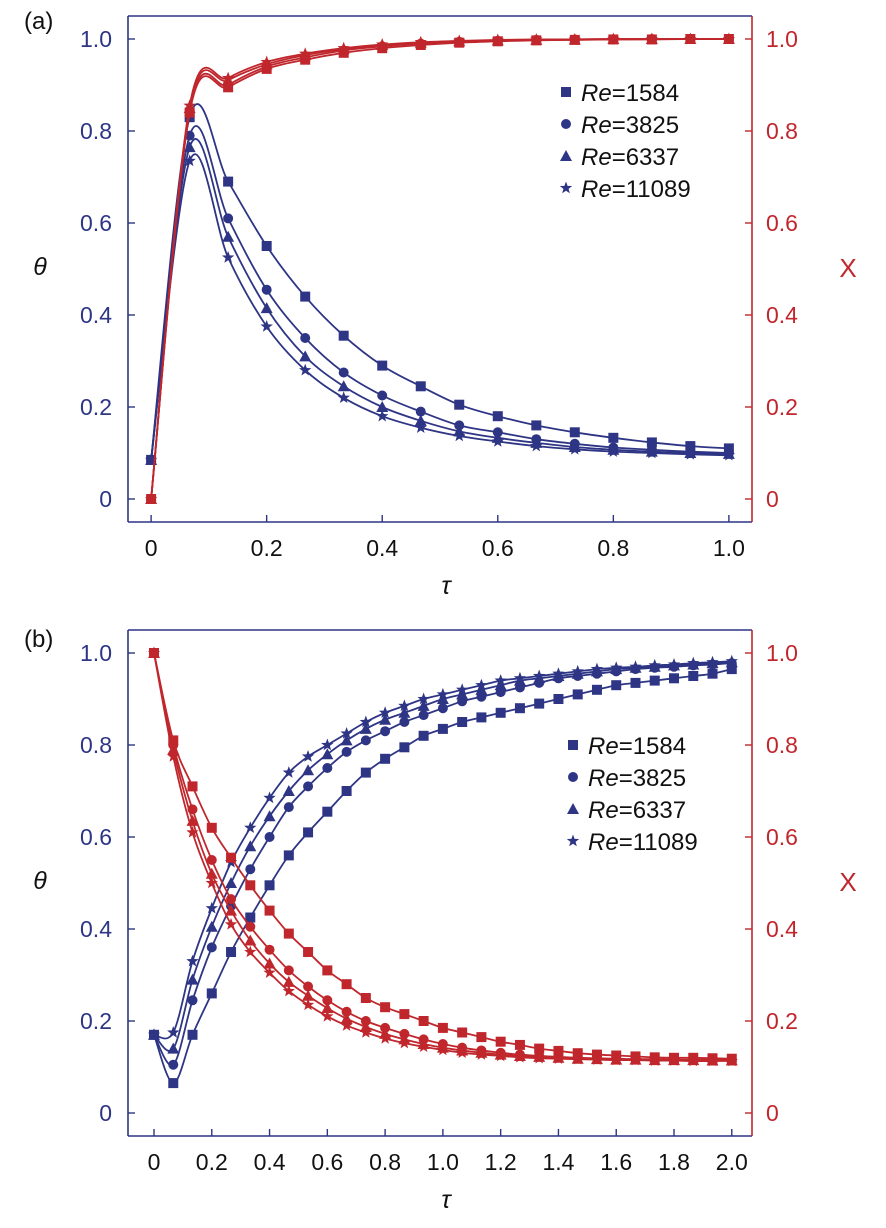  What do you see at coordinates (573, 745) in the screenshot?
I see `legend-marker-square` at bounding box center [573, 745].